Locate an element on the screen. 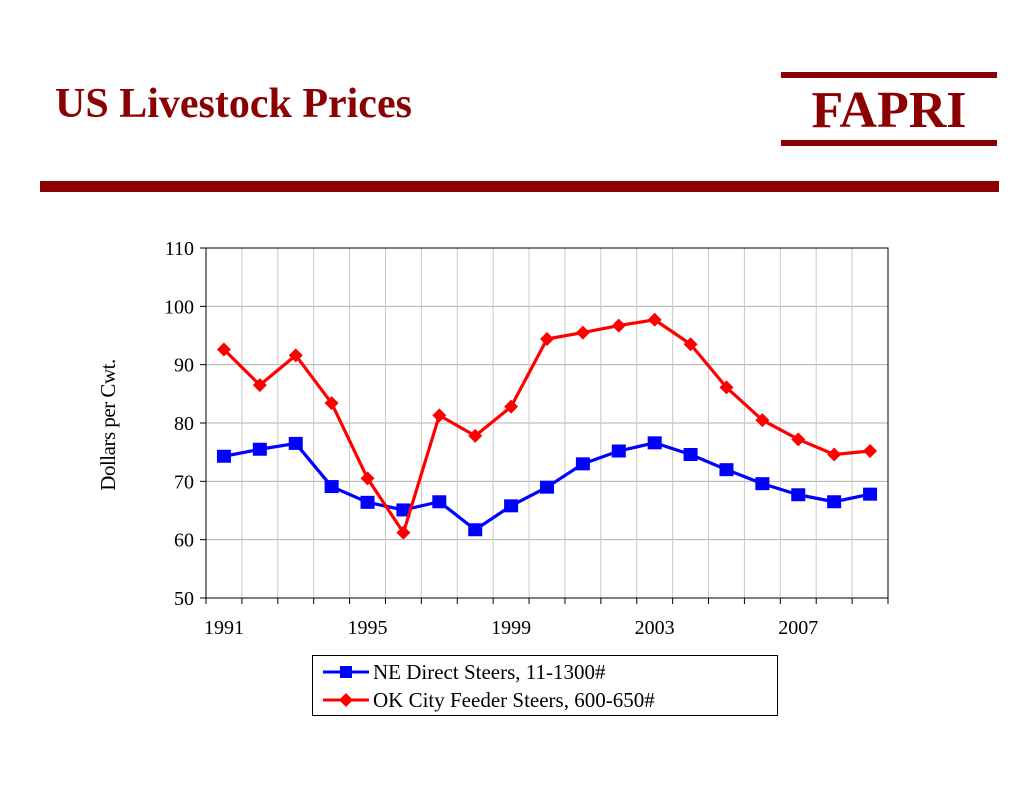 This screenshot has width=1024, height=791. logo-top-bar is located at coordinates (889, 75).